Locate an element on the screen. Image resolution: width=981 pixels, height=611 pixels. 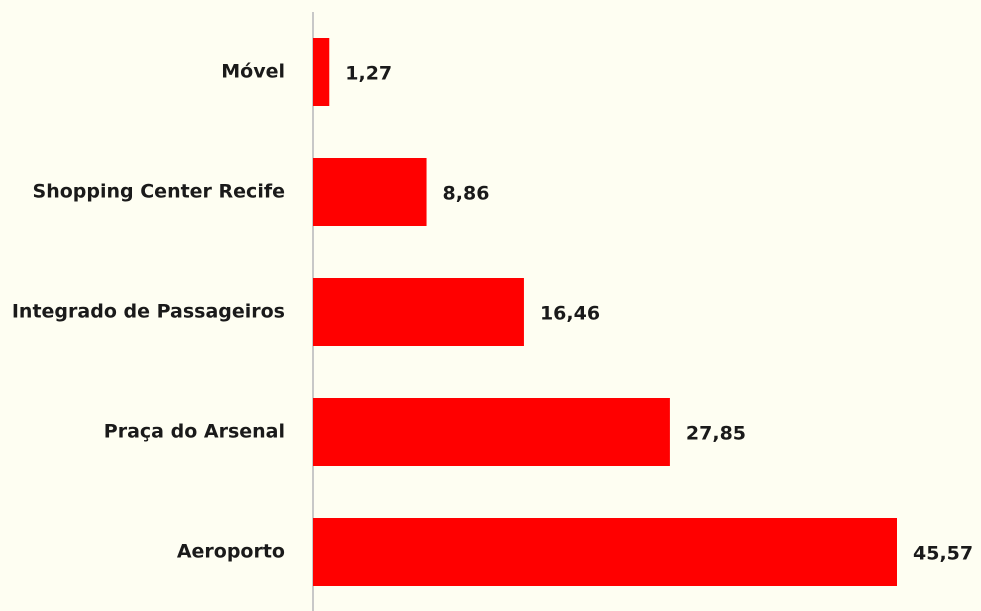
value-label: 16,46 is located at coordinates (570, 314).